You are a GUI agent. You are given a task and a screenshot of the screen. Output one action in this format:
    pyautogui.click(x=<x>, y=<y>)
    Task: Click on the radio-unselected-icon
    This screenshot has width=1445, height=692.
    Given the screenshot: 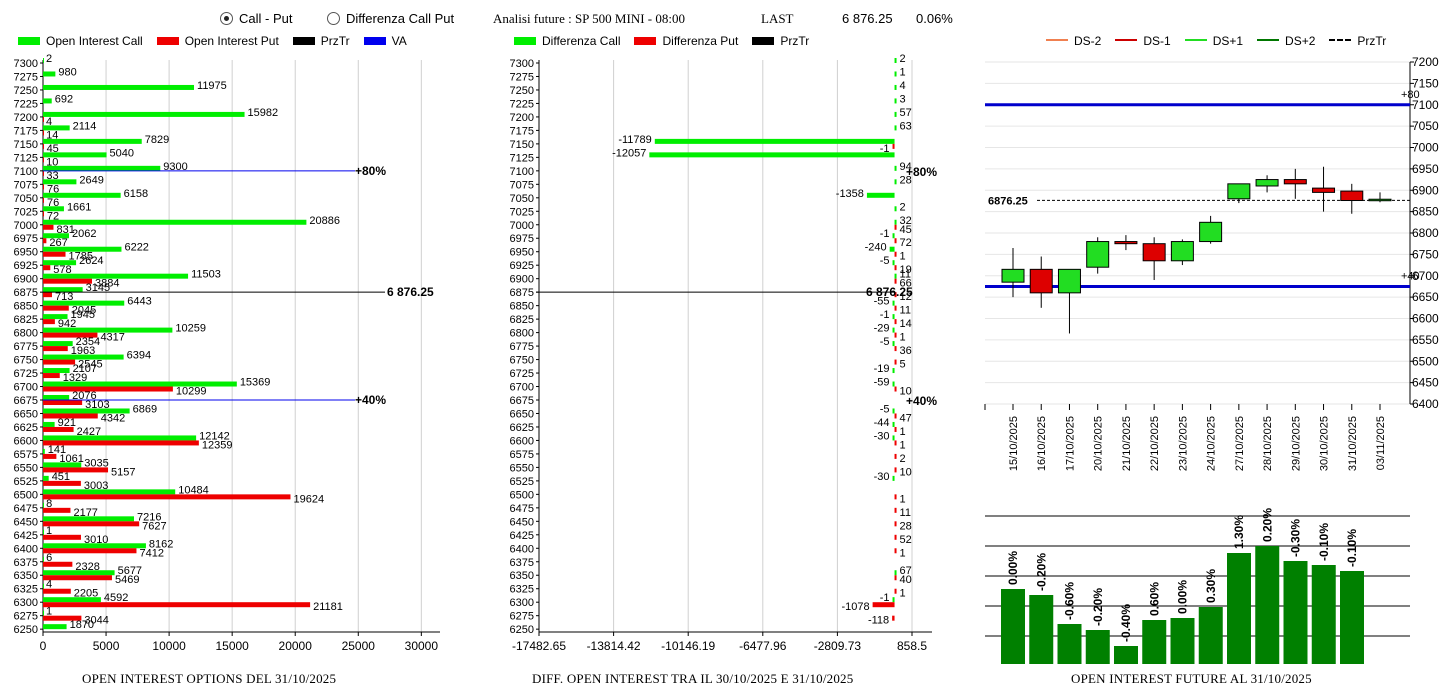 What is the action you would take?
    pyautogui.click(x=333, y=18)
    